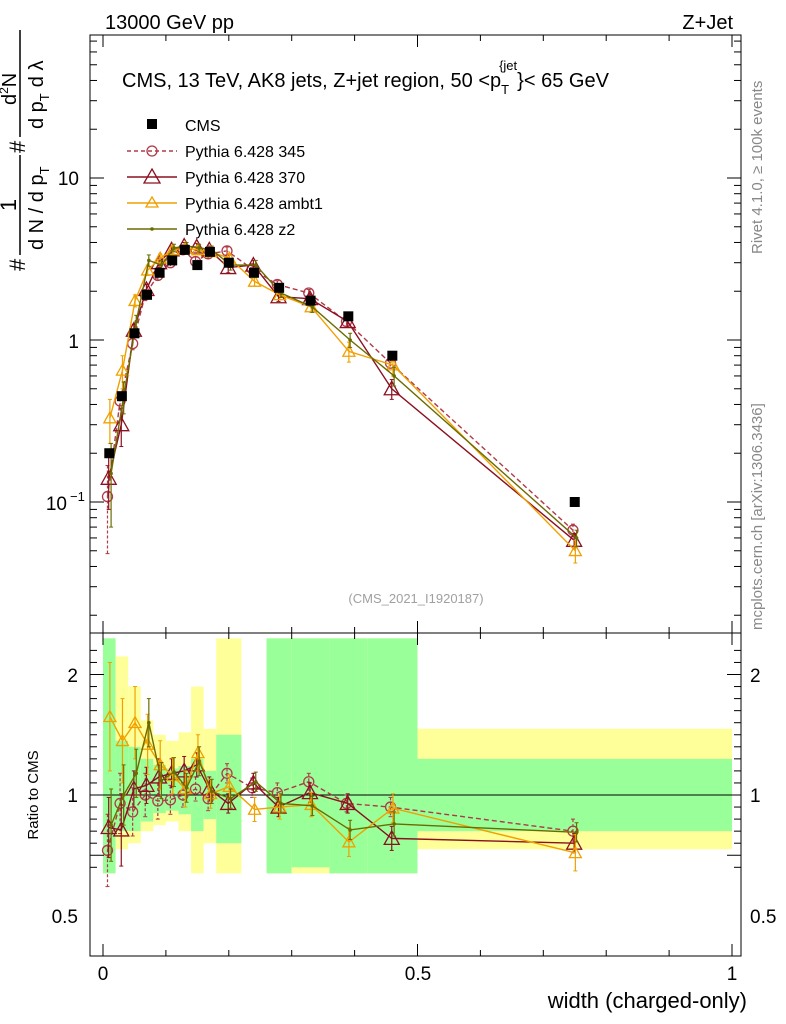  What do you see at coordinates (763, 917) in the screenshot?
I see `ratio-ytick-right-0.5: 0.5` at bounding box center [763, 917].